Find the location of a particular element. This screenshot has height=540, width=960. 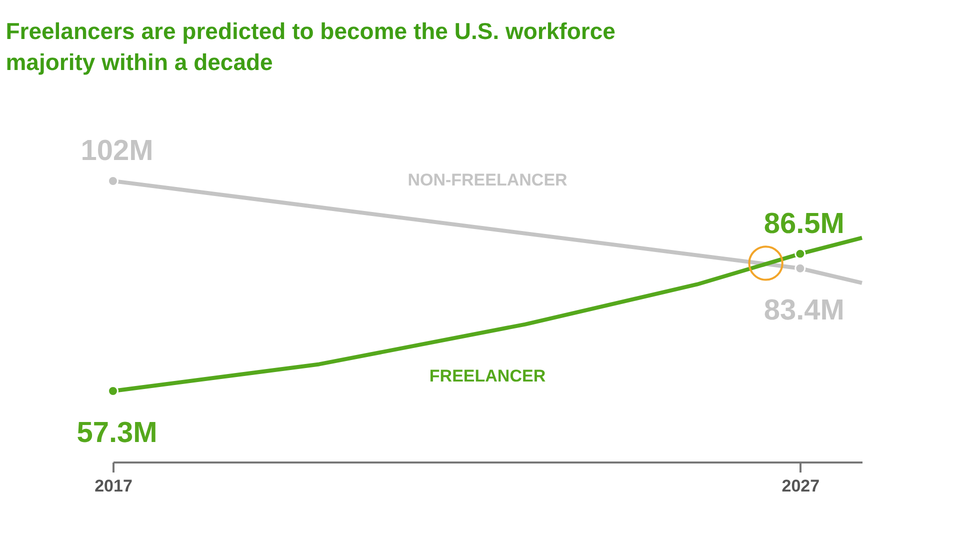

series-label: FREELANCER is located at coordinates (487, 376).